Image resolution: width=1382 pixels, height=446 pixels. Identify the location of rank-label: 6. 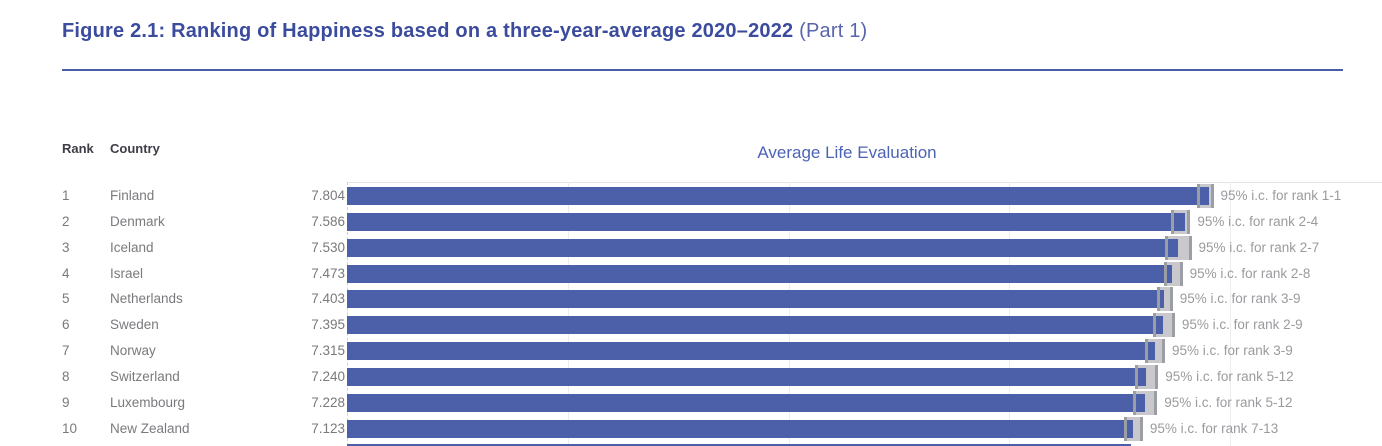
(66, 325).